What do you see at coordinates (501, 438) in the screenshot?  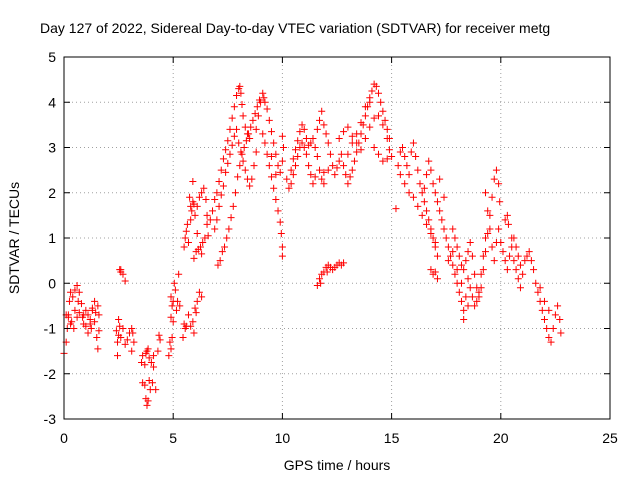 I see `x-tick-label: 20` at bounding box center [501, 438].